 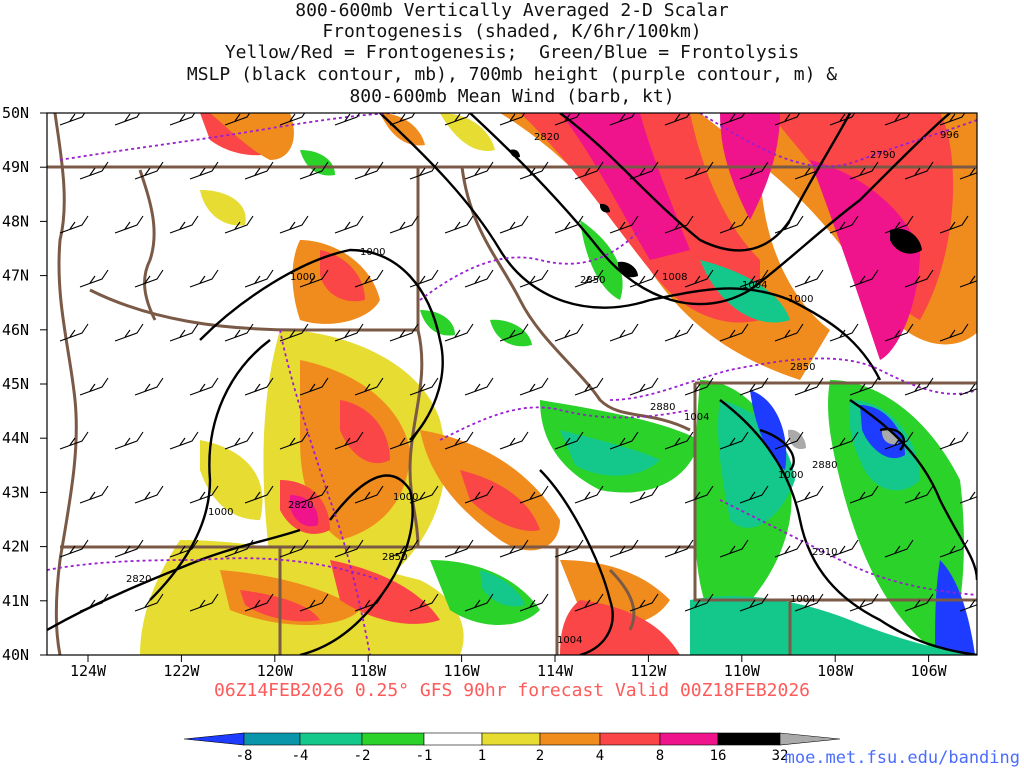 I want to click on lat-label: 46N, so click(x=15, y=330).